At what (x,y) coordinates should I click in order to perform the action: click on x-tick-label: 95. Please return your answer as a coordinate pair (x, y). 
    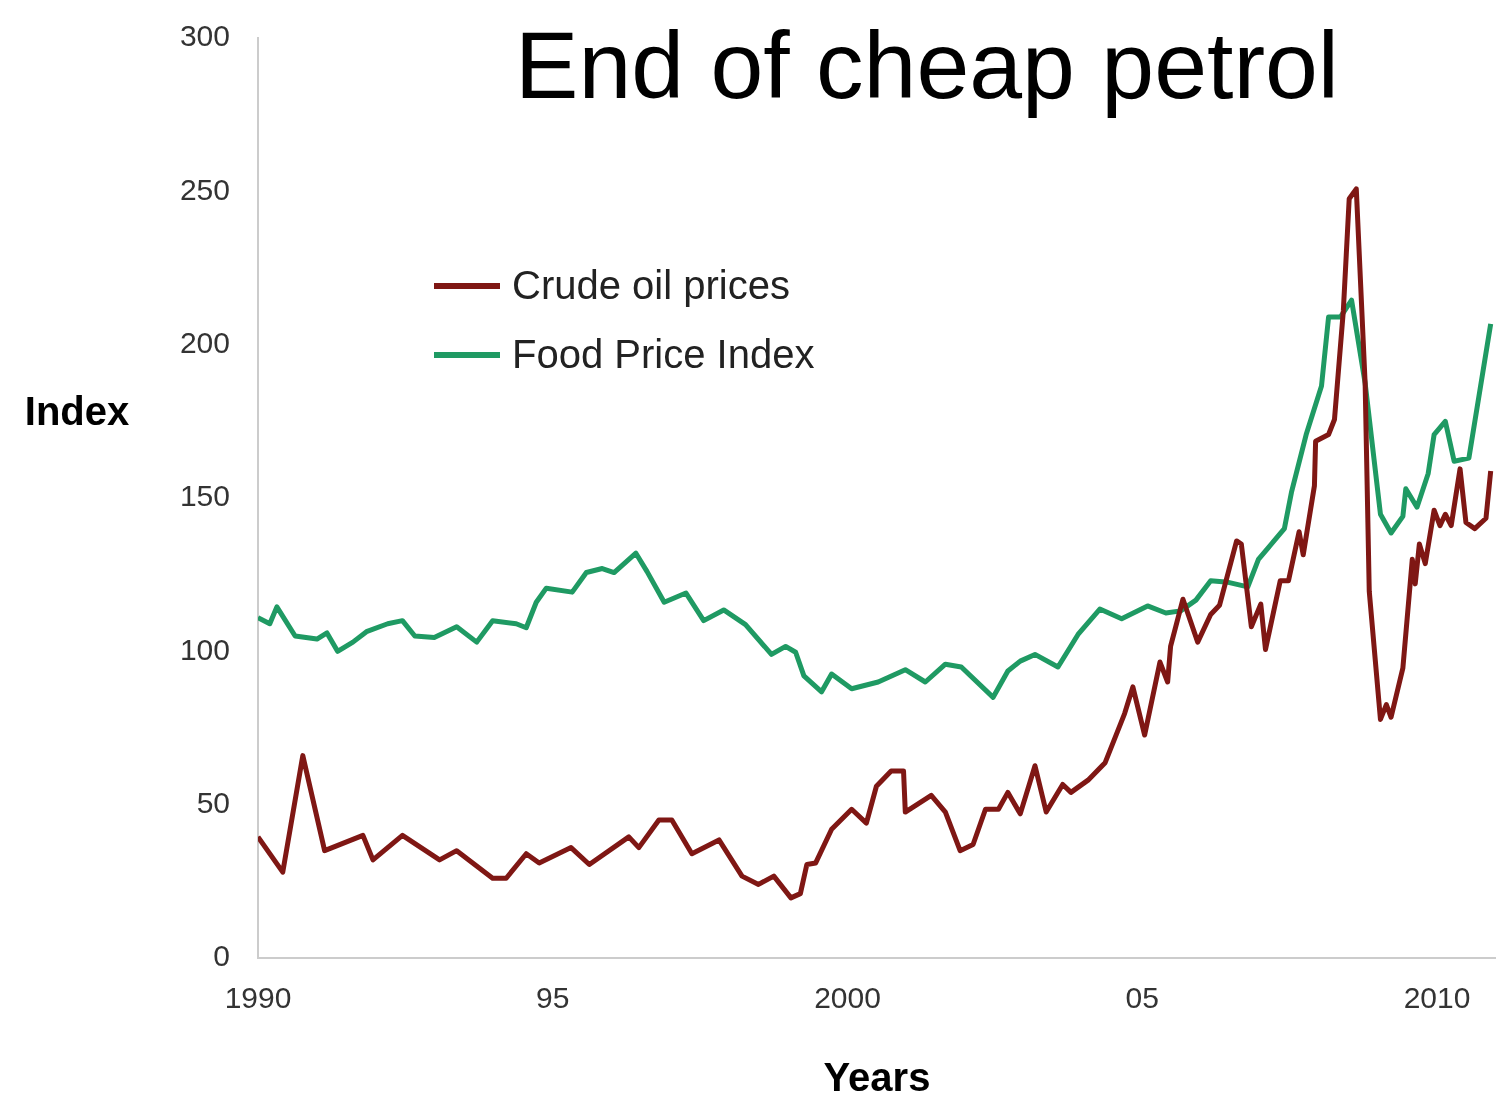
    Looking at the image, I should click on (553, 998).